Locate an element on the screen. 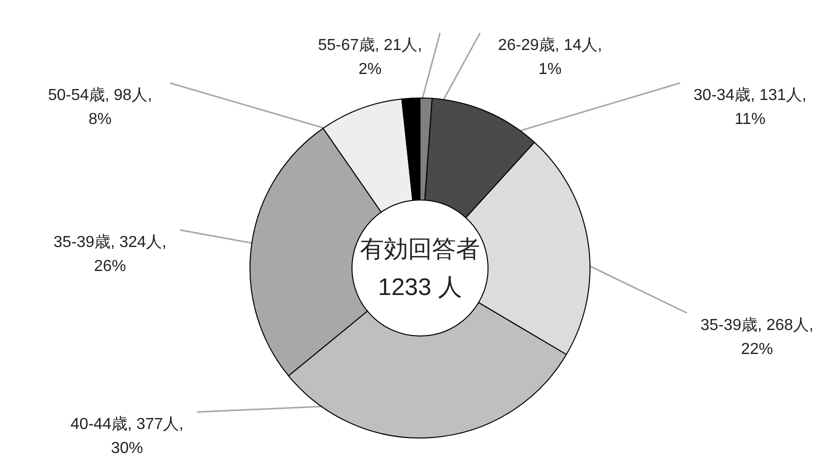 The image size is (832, 464). slice-label: 35-39歳, 268人, 22% is located at coordinates (757, 337).